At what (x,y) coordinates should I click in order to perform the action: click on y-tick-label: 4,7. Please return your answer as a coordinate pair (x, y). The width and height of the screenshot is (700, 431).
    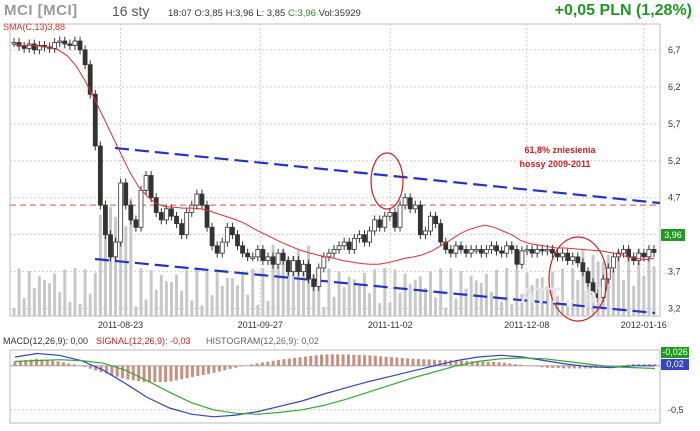
    Looking at the image, I should click on (674, 198).